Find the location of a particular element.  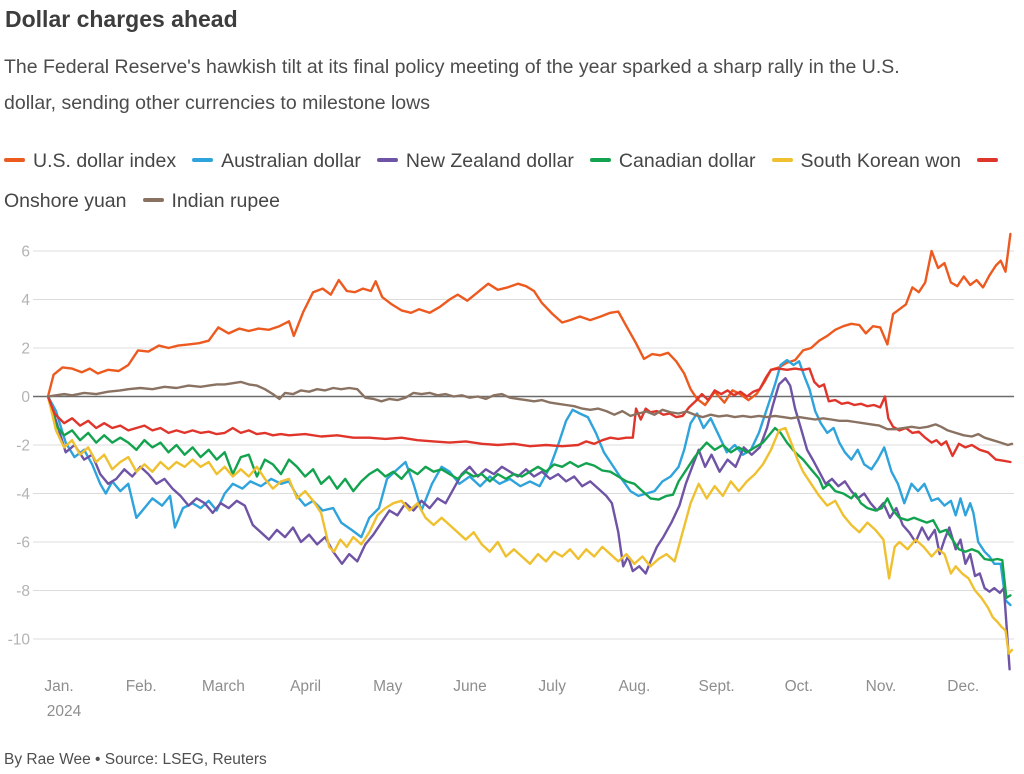

x-axis-tick-label: July is located at coordinates (552, 686).